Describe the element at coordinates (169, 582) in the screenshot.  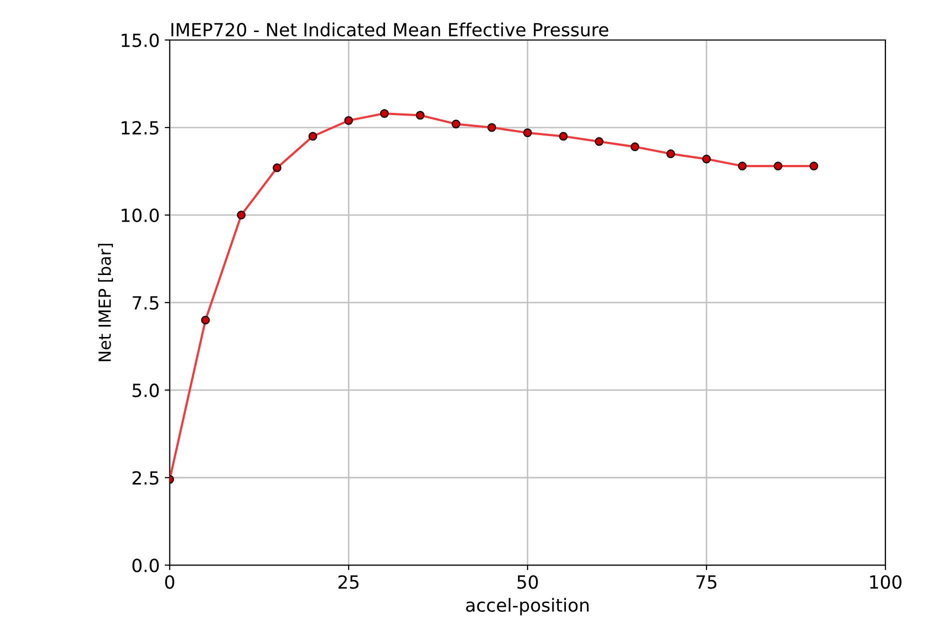
I see `x-tick-label: 0` at that location.